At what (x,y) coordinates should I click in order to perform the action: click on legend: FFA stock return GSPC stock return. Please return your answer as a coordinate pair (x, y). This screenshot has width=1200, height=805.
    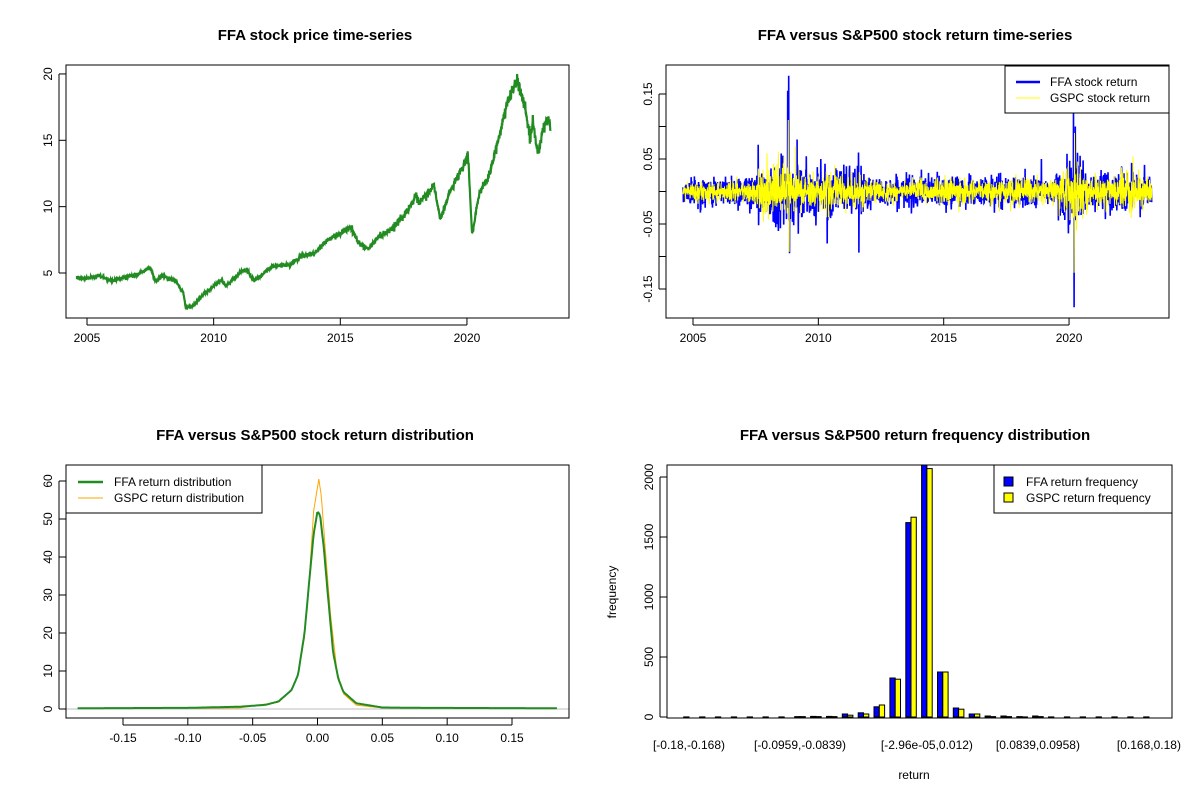
    Looking at the image, I should click on (1087, 89).